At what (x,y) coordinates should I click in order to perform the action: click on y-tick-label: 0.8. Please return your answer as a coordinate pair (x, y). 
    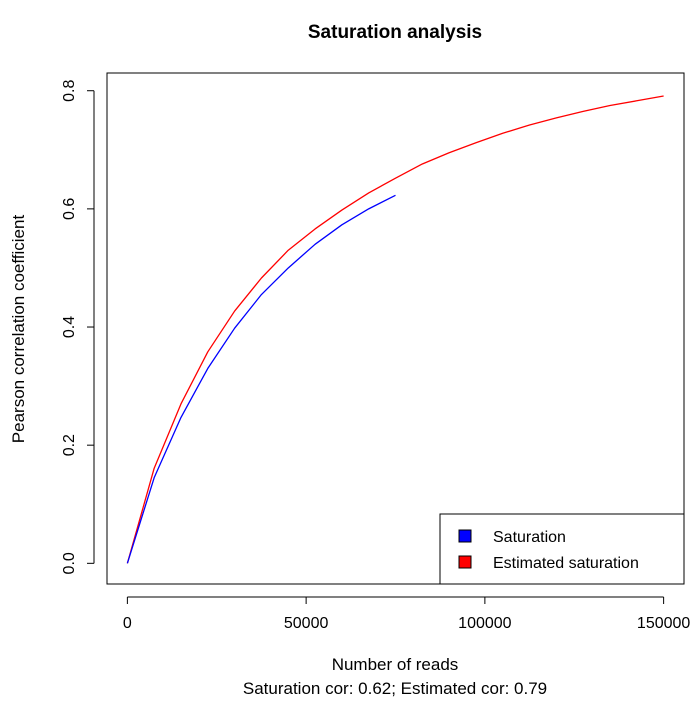
    Looking at the image, I should click on (69, 91).